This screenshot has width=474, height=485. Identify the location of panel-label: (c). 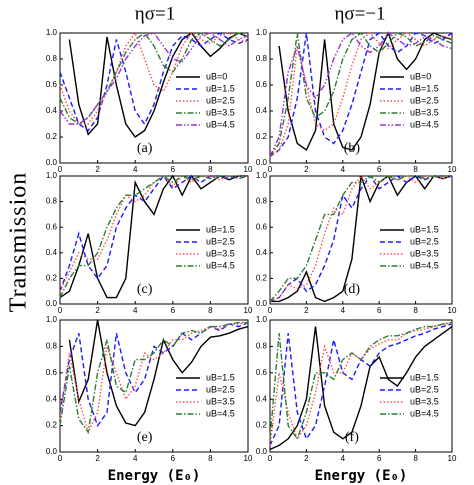
(145, 289).